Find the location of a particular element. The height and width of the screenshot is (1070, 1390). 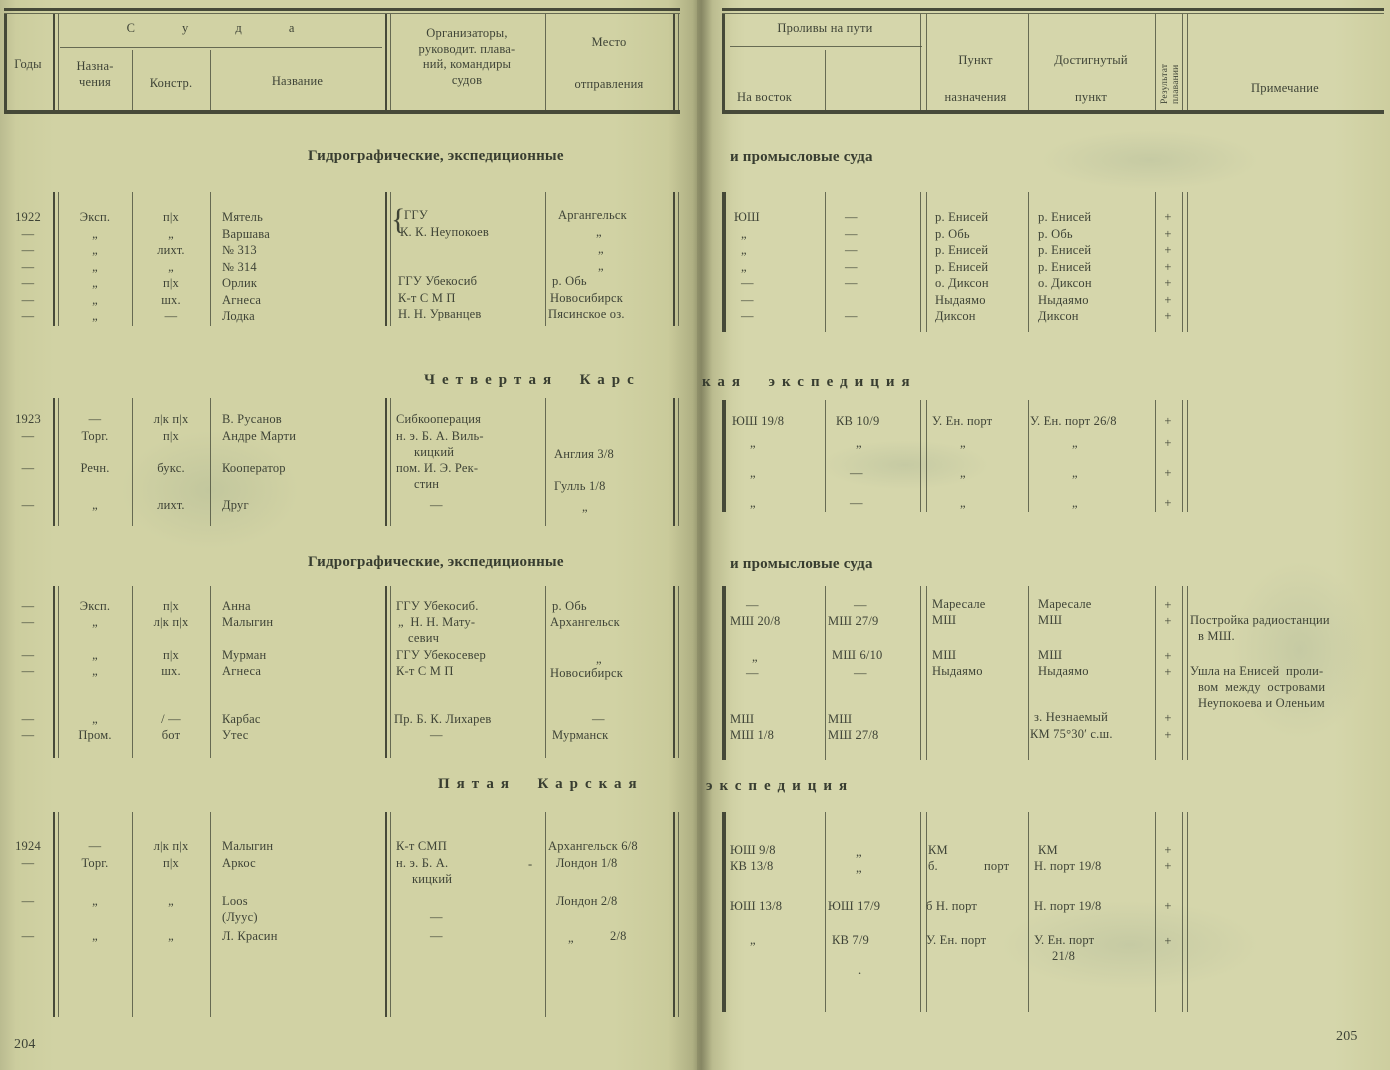

cell-strait-2: ЮШ 17/9 is located at coordinates (854, 906).